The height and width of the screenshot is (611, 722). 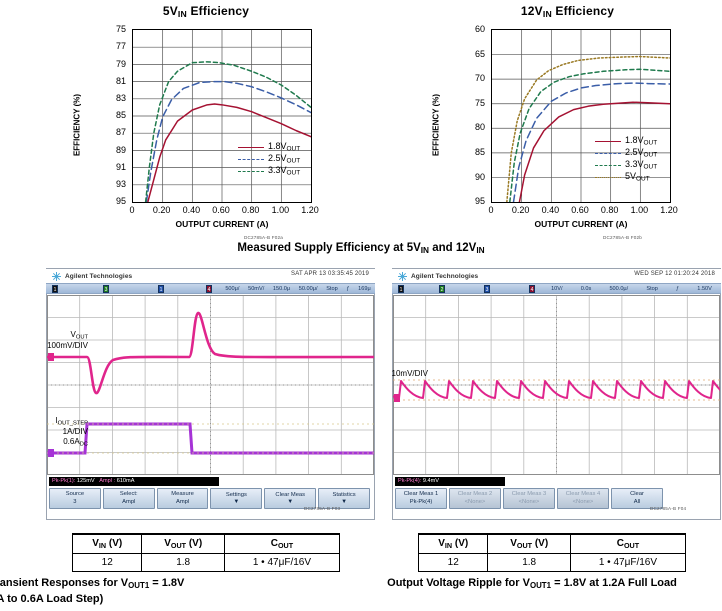 I want to click on scope-softkey: Clear Meas ▼, so click(x=290, y=498).